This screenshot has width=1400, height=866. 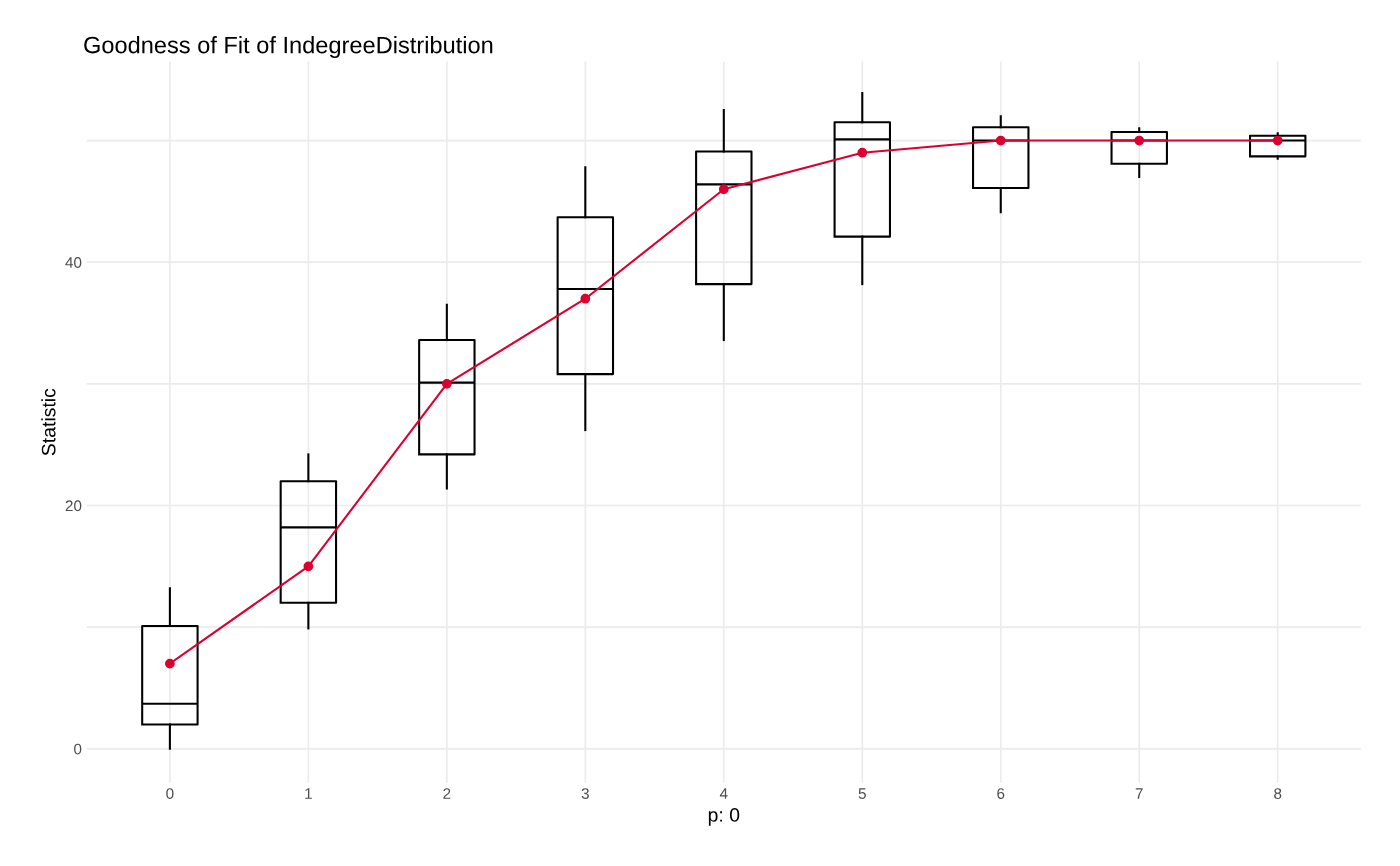 I want to click on y-tick-label: 20, so click(x=73, y=506).